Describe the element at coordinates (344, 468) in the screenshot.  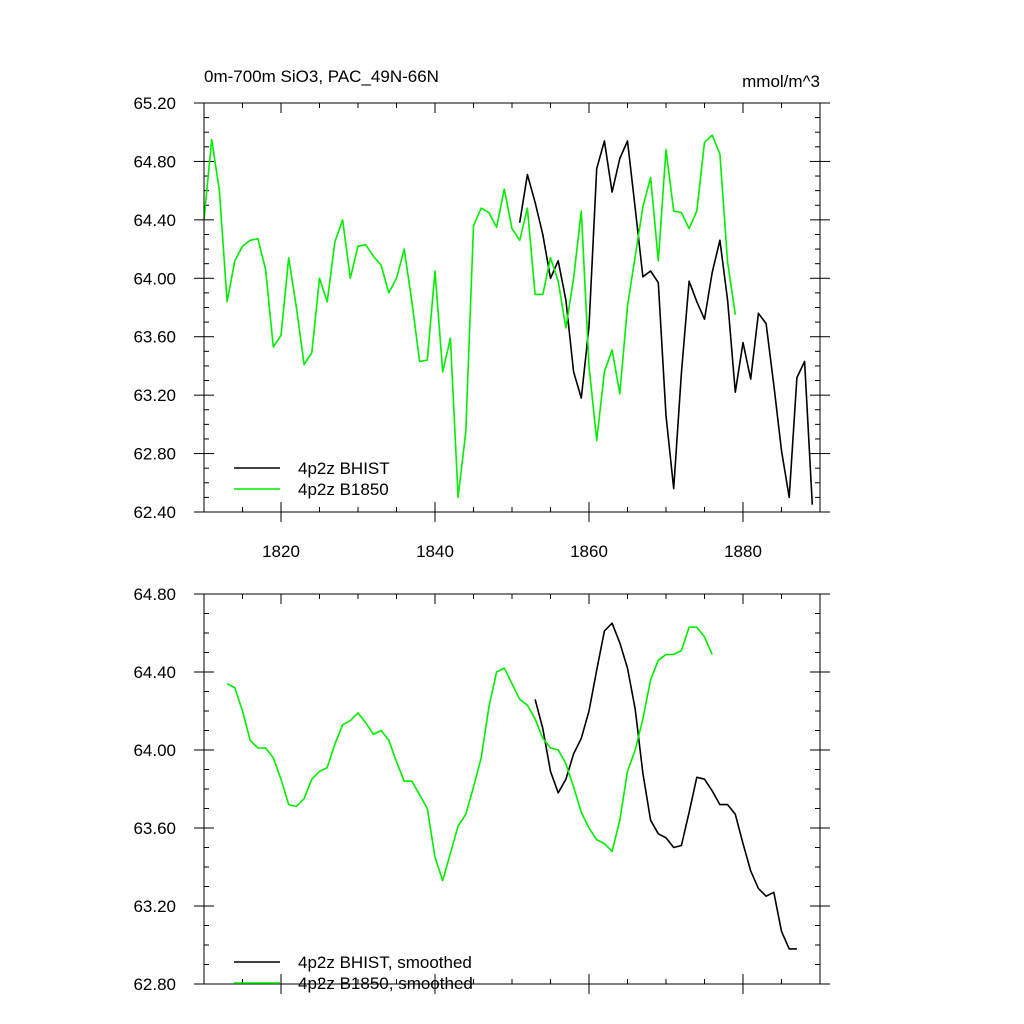
I see `top-legend-label: 4p2z BHIST` at that location.